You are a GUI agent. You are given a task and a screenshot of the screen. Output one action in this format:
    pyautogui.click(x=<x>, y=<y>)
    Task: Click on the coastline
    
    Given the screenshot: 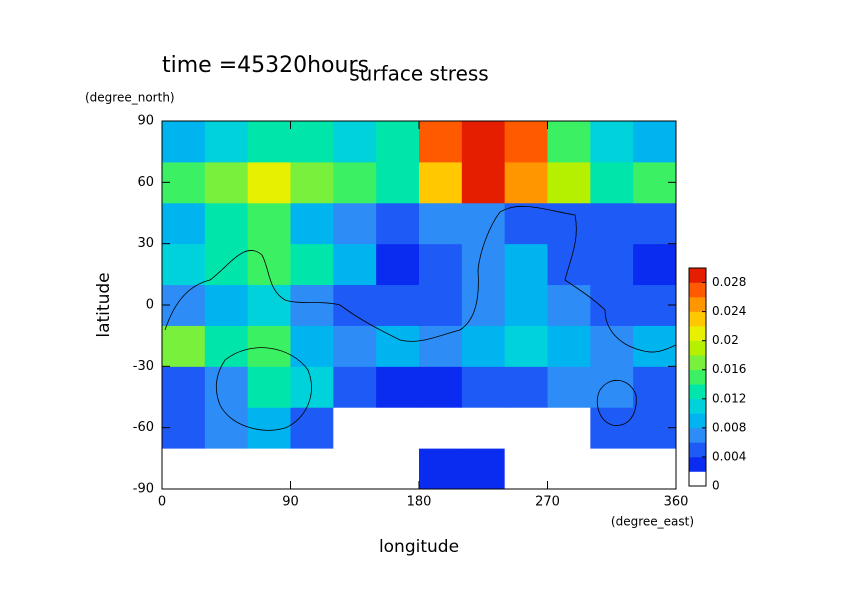 What is the action you would take?
    pyautogui.click(x=616, y=403)
    